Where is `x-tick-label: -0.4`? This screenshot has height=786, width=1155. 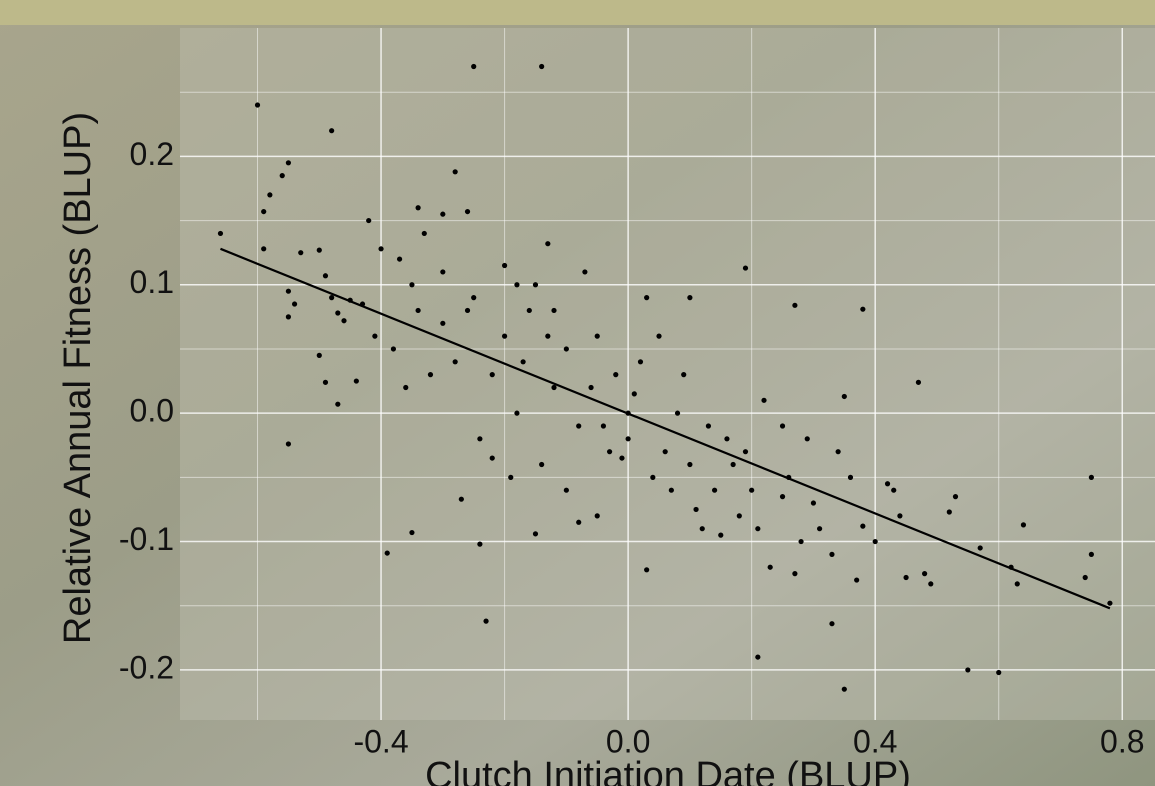 x-tick-label: -0.4 is located at coordinates (380, 741).